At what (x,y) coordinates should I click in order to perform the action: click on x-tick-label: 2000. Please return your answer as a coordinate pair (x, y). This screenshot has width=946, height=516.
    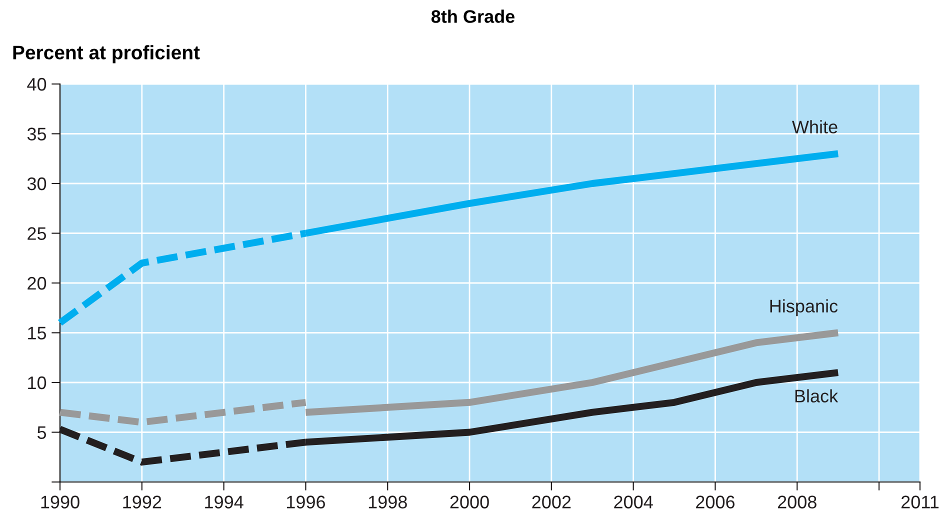
    Looking at the image, I should click on (469, 502).